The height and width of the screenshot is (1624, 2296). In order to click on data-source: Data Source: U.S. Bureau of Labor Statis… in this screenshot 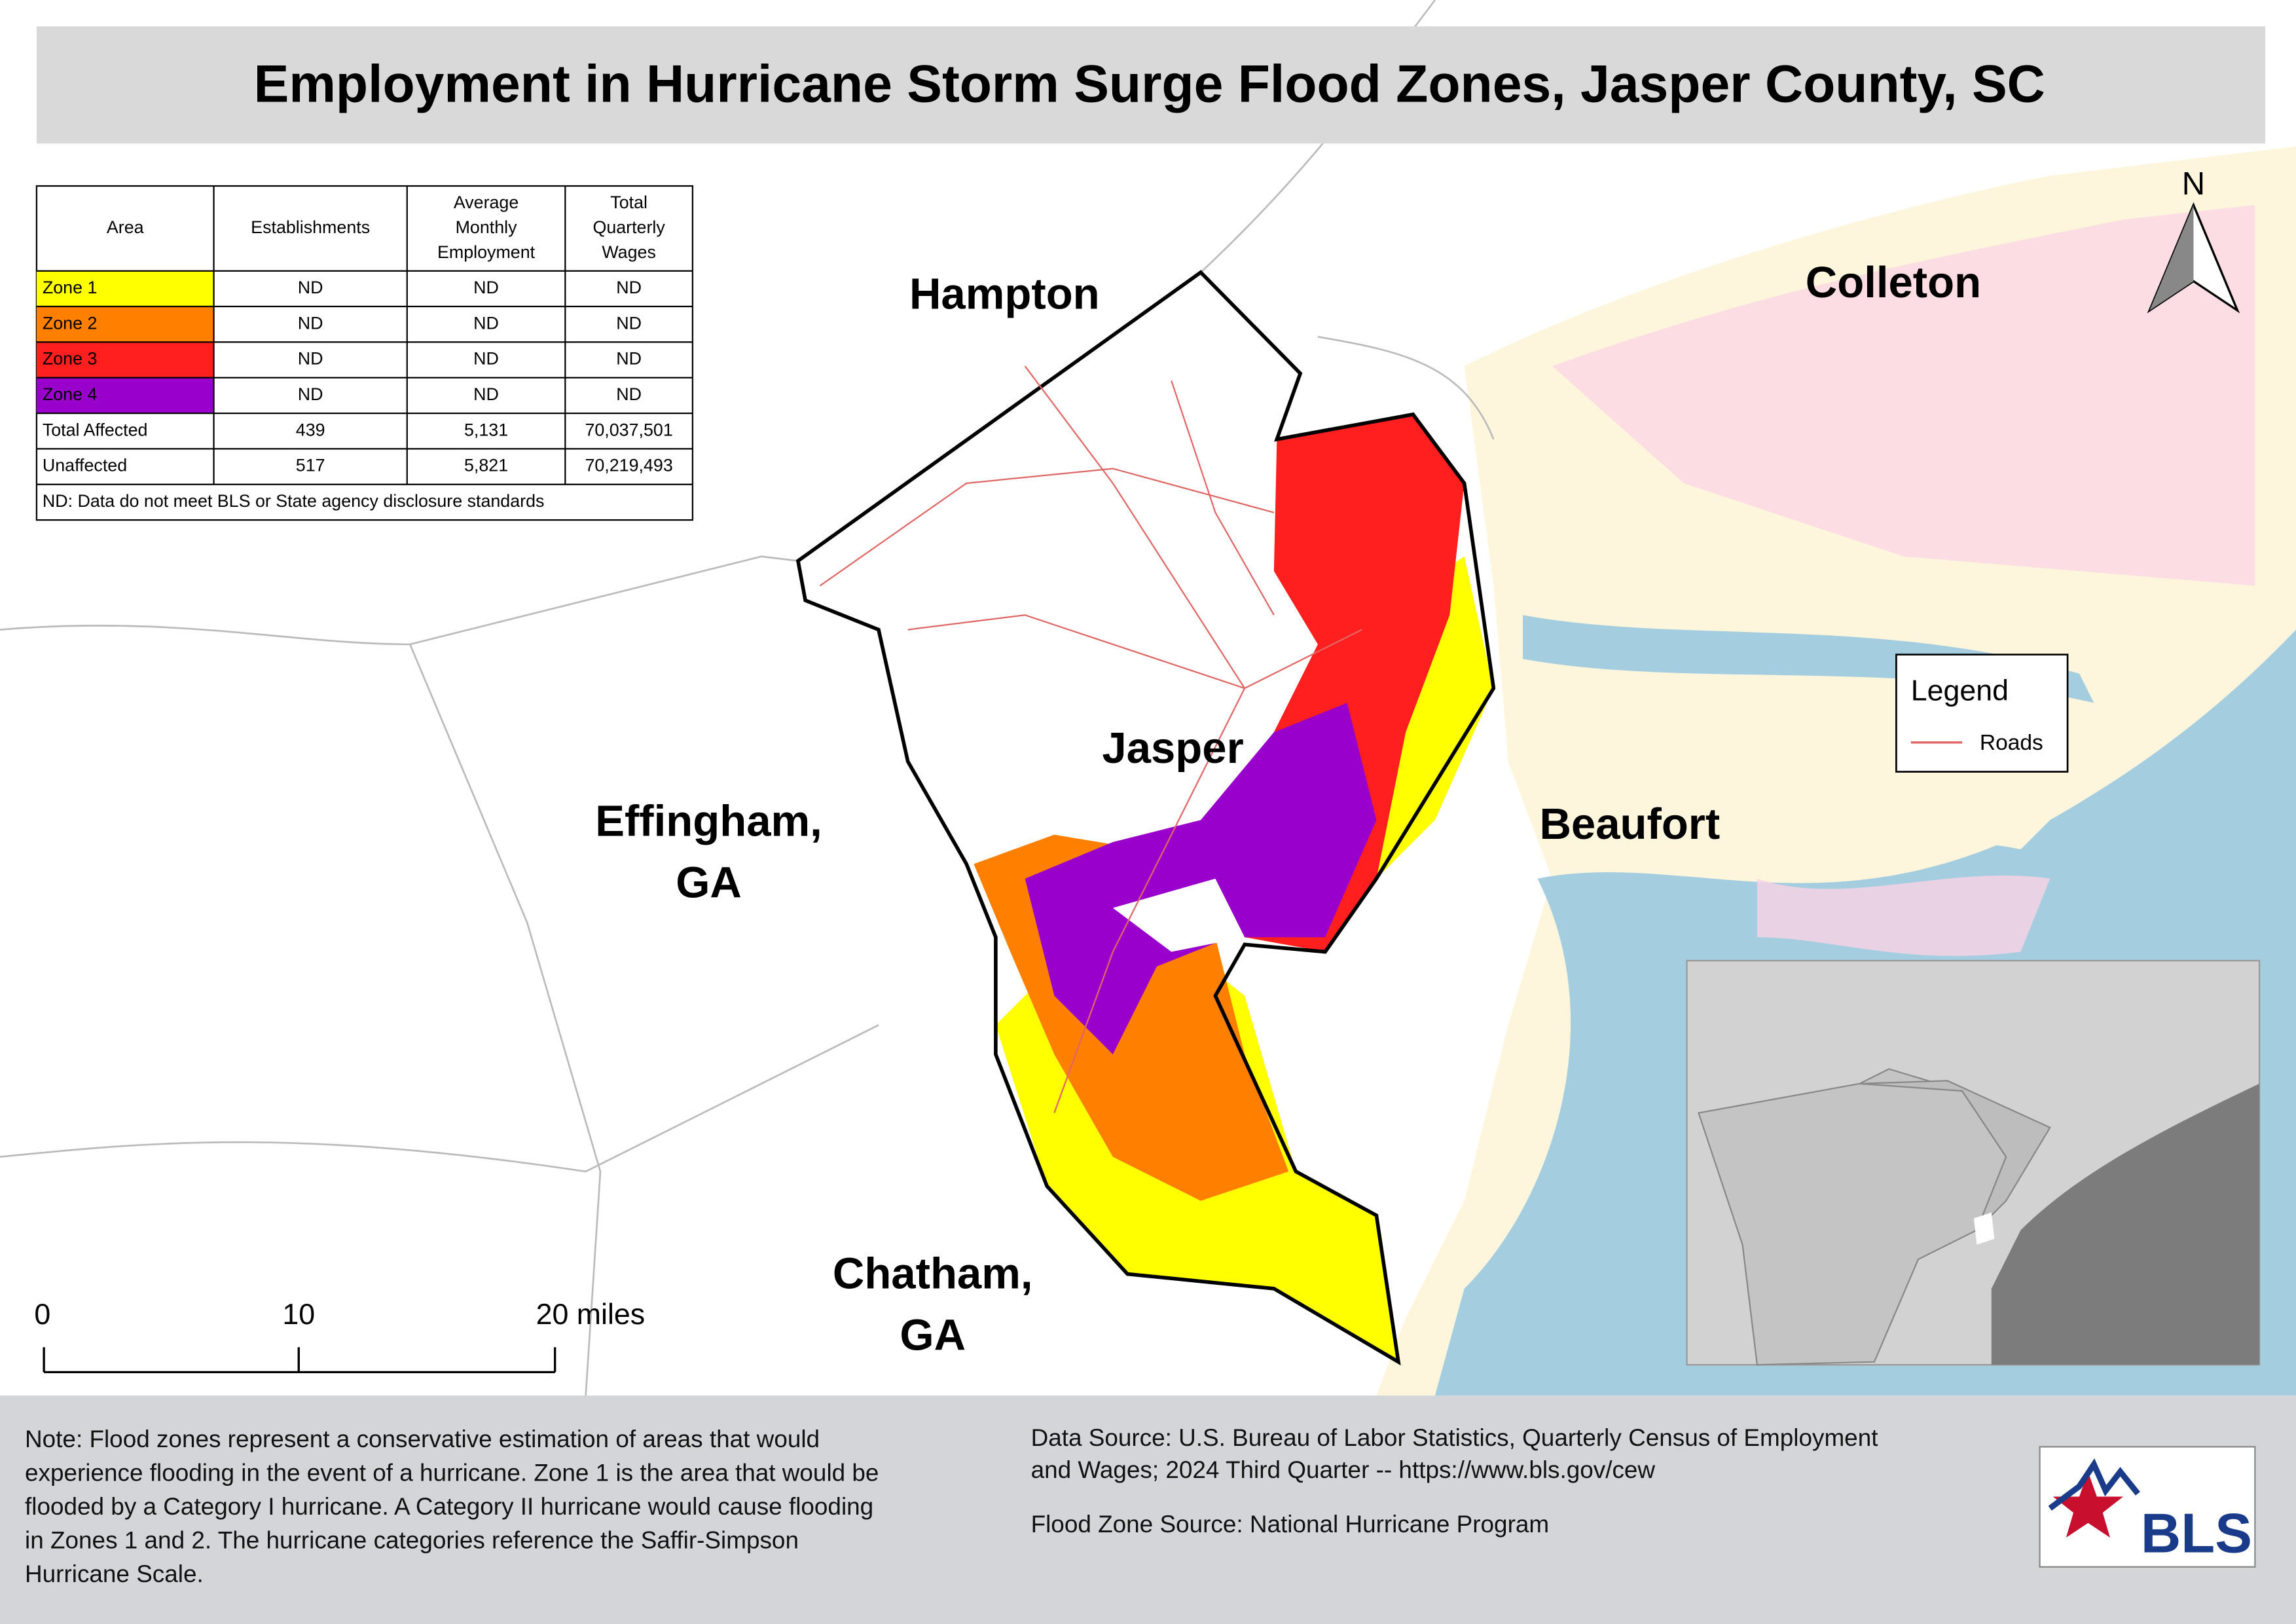, I will do `click(1454, 1453)`.